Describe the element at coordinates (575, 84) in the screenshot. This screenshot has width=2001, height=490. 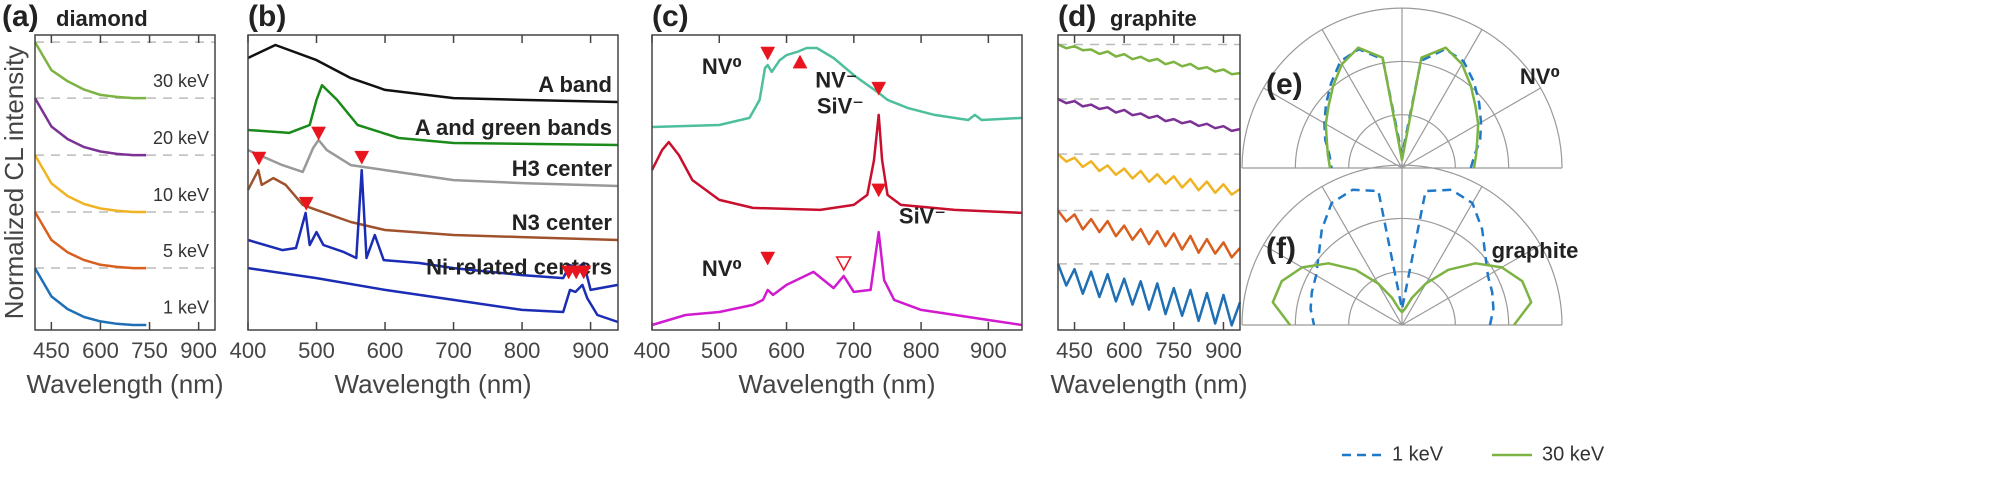
I see `series-label: A band` at that location.